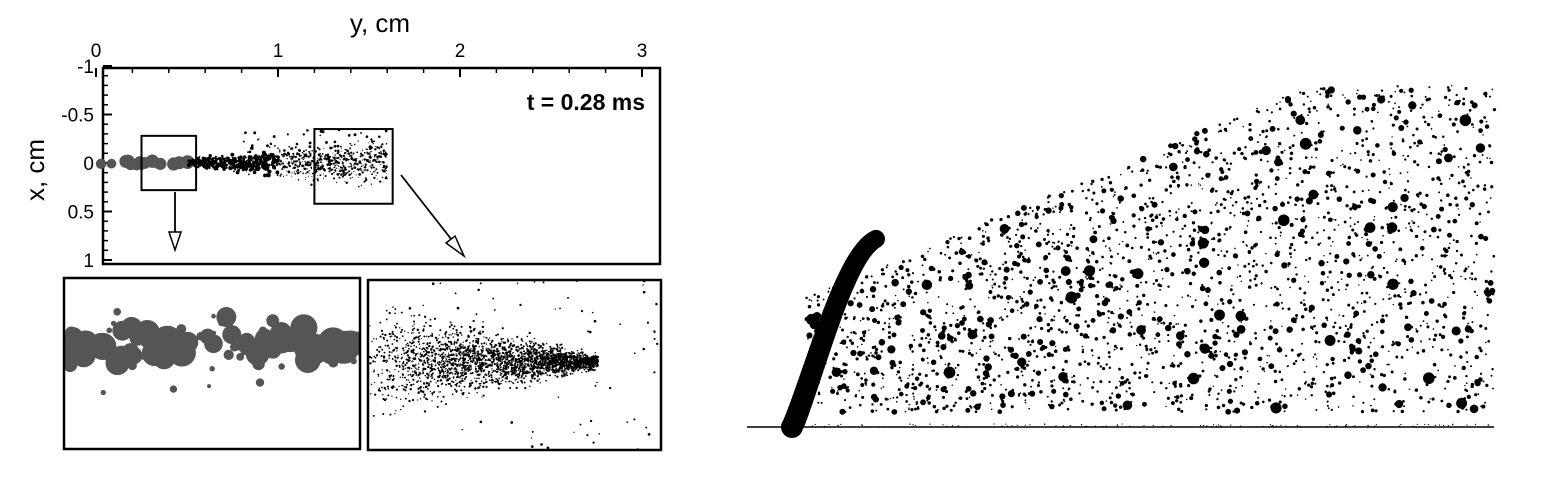 Image resolution: width=1554 pixels, height=486 pixels. I want to click on inset-upstream-frame, so click(212, 363).